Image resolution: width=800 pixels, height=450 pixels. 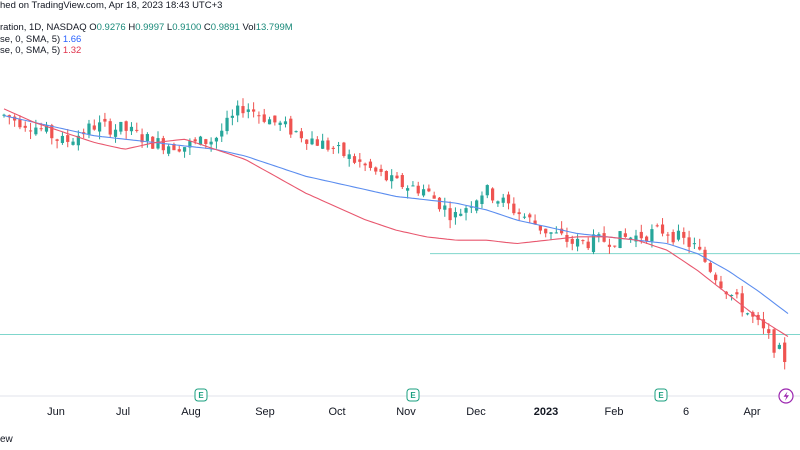 I want to click on x-tick-label: Nov, so click(x=406, y=412).